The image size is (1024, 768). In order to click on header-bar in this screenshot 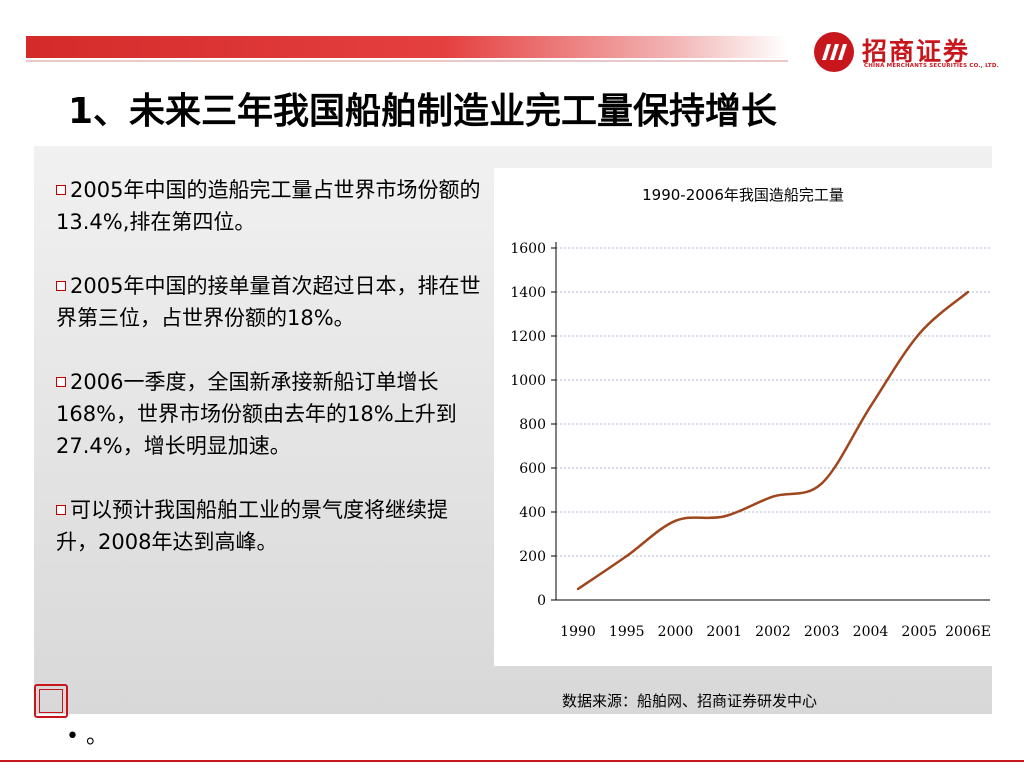, I will do `click(407, 47)`.